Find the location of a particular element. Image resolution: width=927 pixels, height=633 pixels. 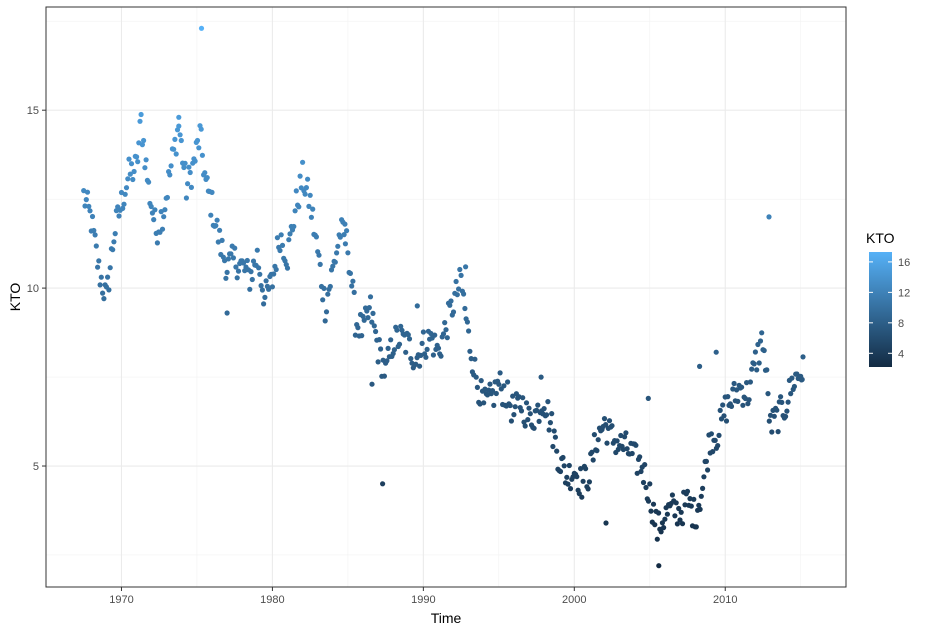

x-tick-label: 1970 is located at coordinates (121, 600).